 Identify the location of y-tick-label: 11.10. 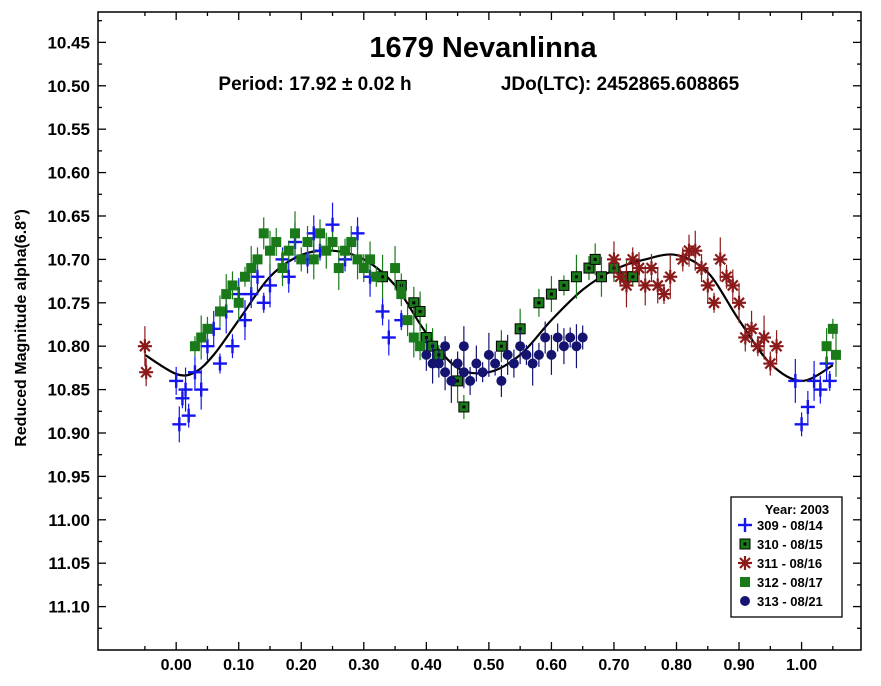
(69, 607).